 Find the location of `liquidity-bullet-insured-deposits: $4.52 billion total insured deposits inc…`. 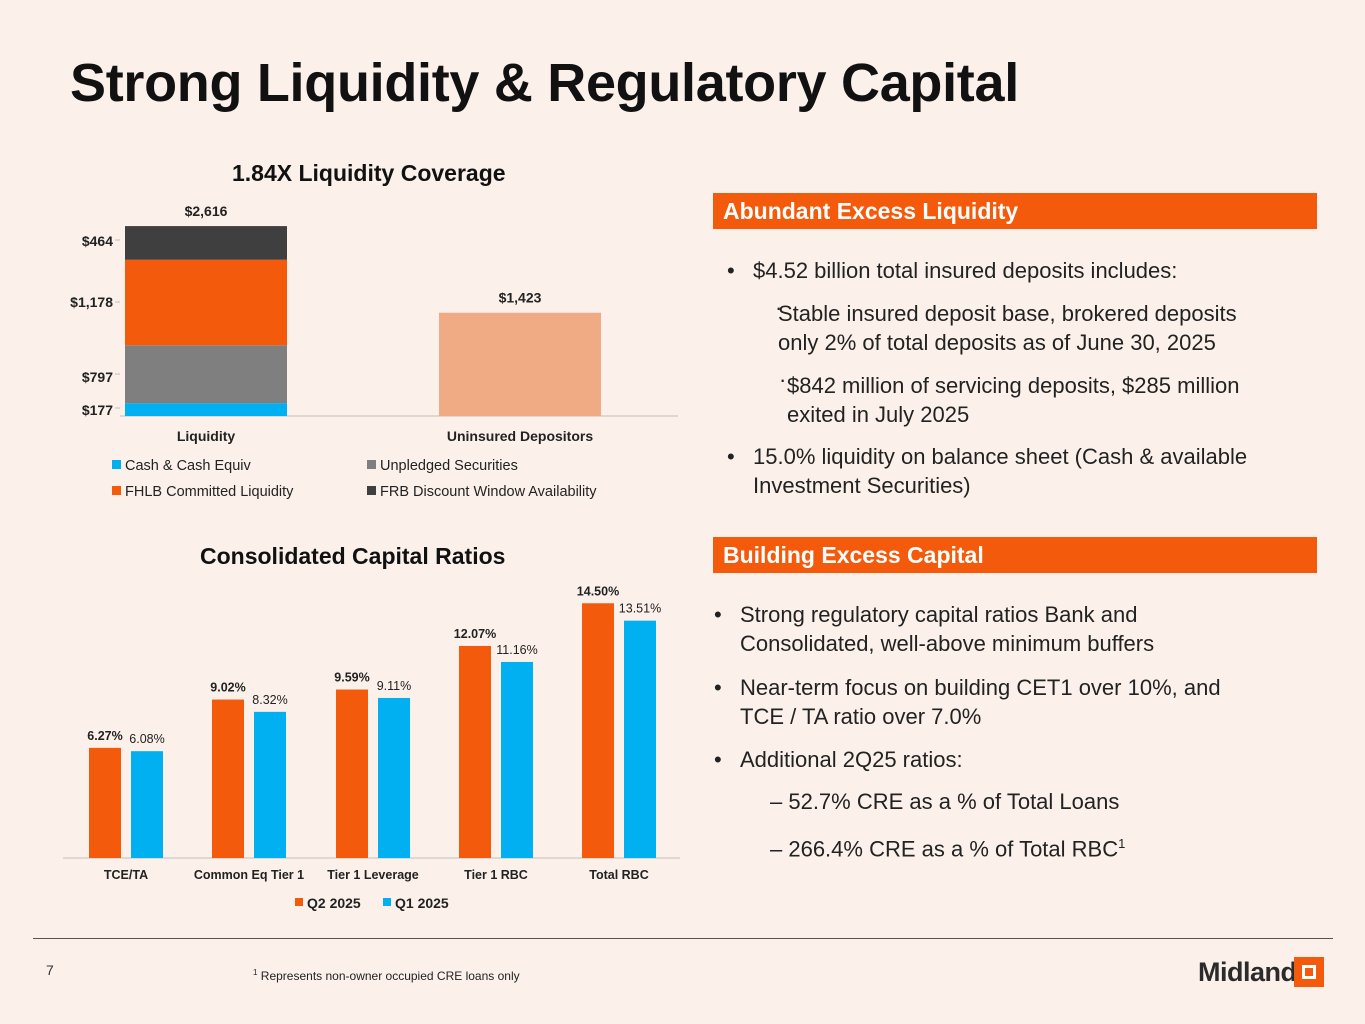

liquidity-bullet-insured-deposits: $4.52 billion total insured deposits inc… is located at coordinates (965, 270).